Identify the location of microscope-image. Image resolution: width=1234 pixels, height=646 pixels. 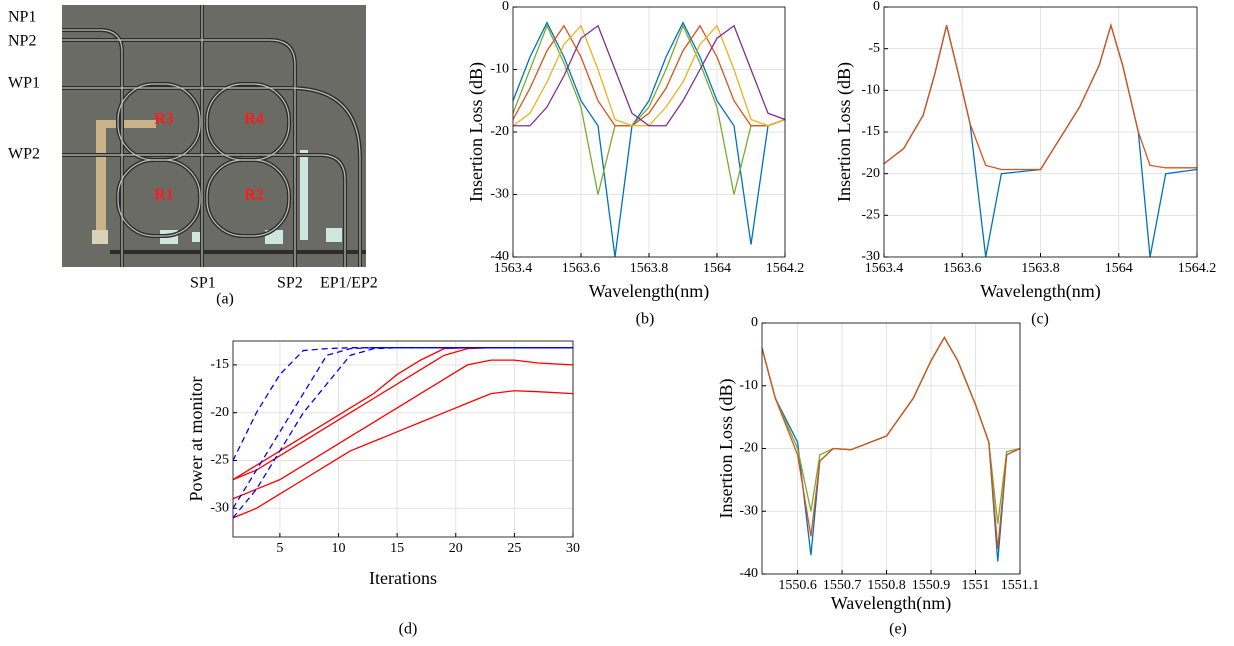
(214, 136).